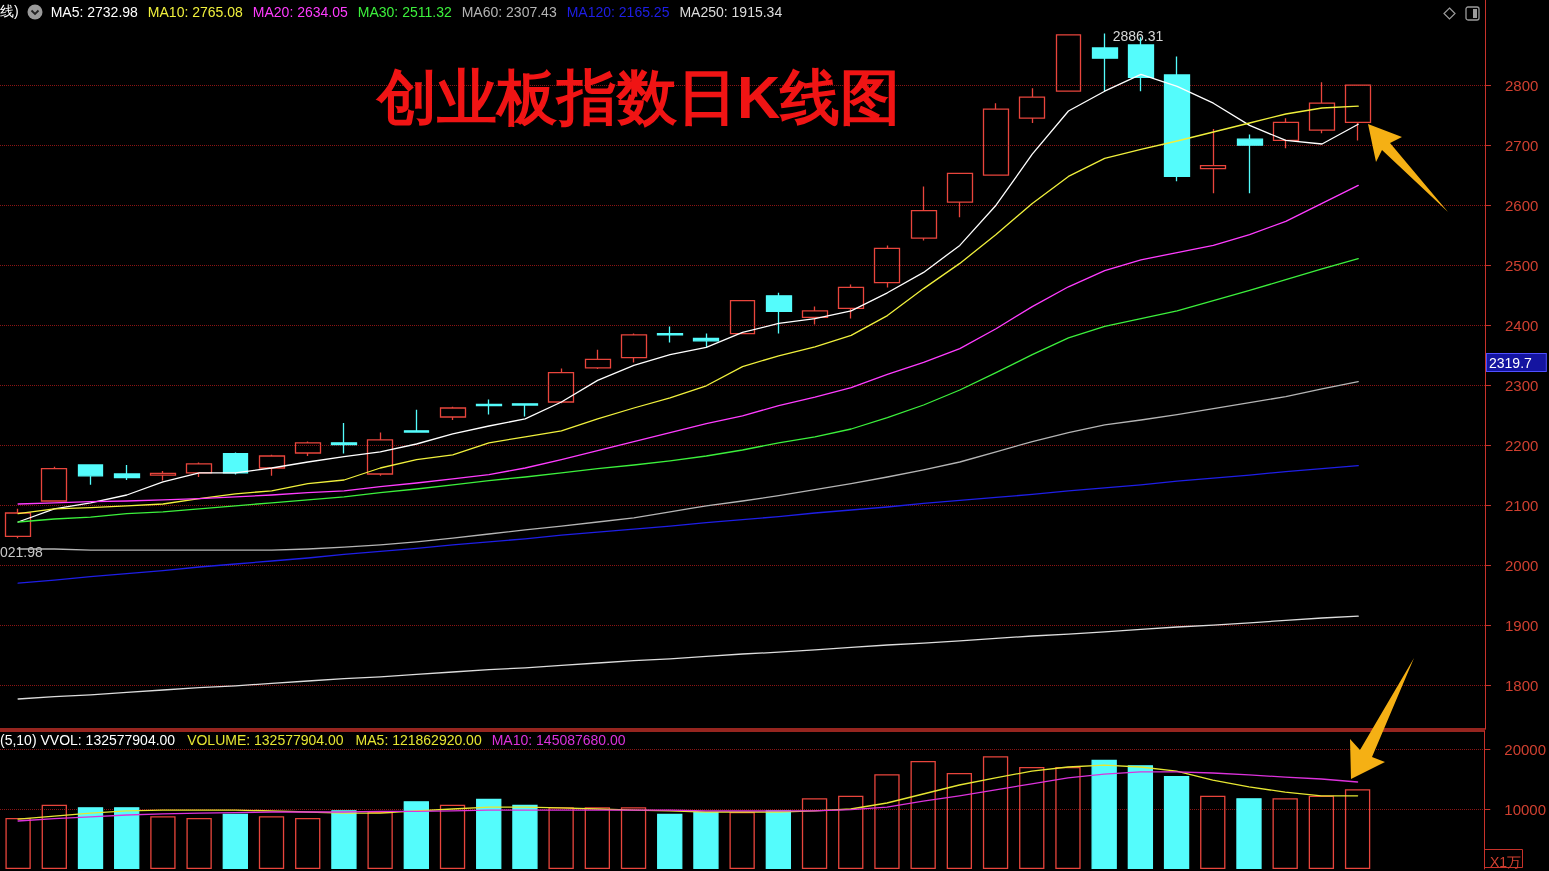 Image resolution: width=1549 pixels, height=871 pixels. I want to click on text: MA5: 2732.98, so click(94, 12).